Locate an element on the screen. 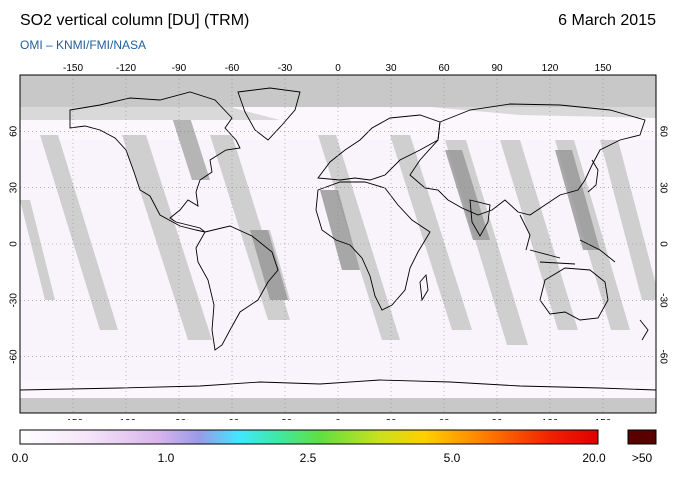 This screenshot has height=480, width=676. left-latitude-ticks: 60 30 0 -30 -60 is located at coordinates (14, 244).